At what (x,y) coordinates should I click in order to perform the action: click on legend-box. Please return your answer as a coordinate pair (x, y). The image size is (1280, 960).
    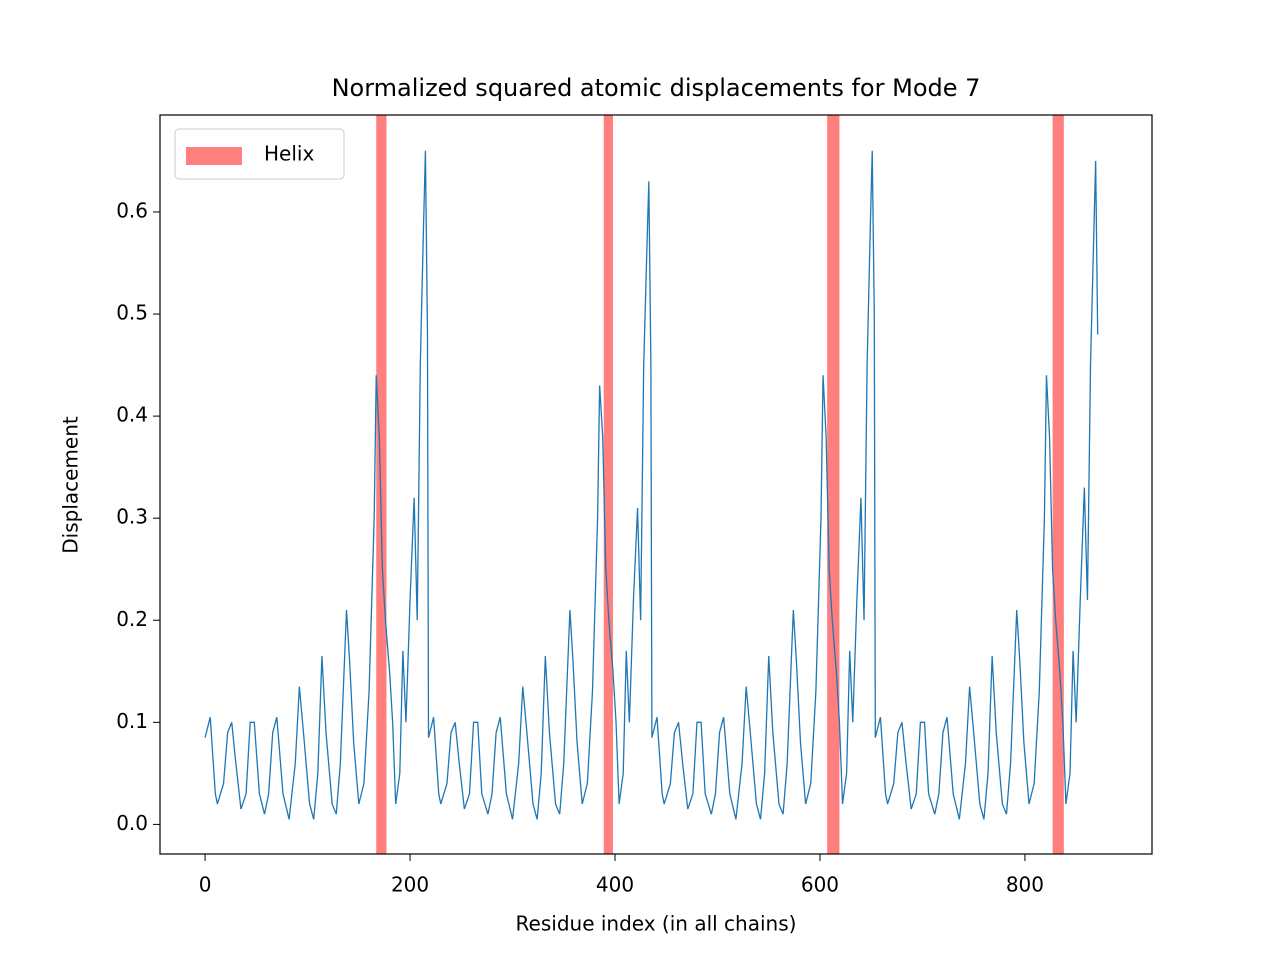
    Looking at the image, I should click on (259, 154).